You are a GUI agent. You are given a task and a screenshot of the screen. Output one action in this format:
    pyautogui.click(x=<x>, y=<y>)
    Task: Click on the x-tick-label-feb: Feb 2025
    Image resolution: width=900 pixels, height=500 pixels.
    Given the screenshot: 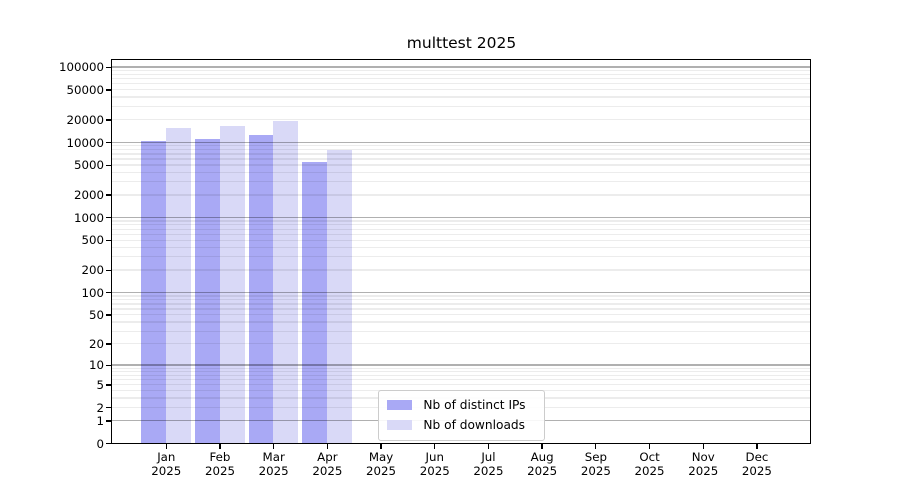 What is the action you would take?
    pyautogui.click(x=220, y=464)
    